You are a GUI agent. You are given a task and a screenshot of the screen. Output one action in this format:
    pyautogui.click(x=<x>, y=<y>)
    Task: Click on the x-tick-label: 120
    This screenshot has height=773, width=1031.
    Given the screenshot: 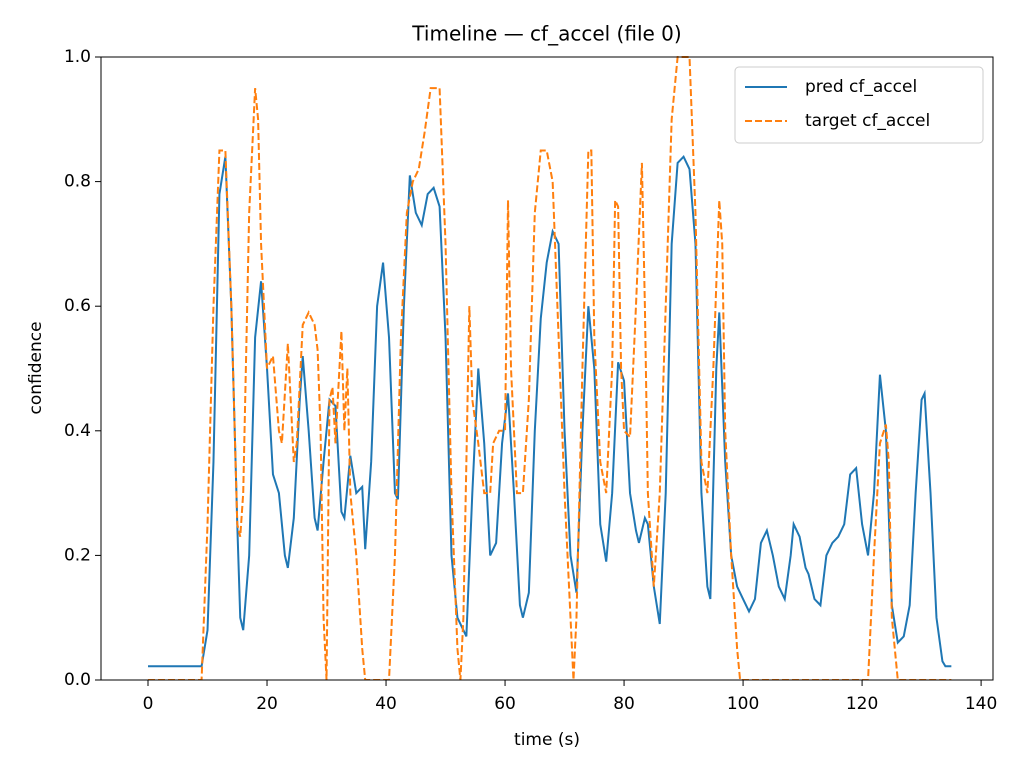 What is the action you would take?
    pyautogui.click(x=862, y=704)
    